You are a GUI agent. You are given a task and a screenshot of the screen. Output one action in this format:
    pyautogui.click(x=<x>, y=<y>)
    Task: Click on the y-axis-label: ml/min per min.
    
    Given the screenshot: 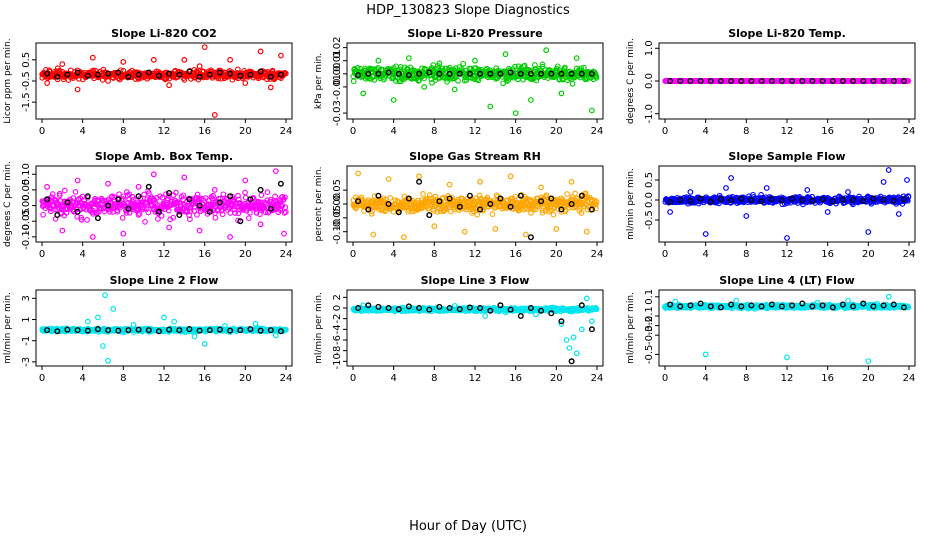 What is the action you would take?
    pyautogui.click(x=319, y=328)
    